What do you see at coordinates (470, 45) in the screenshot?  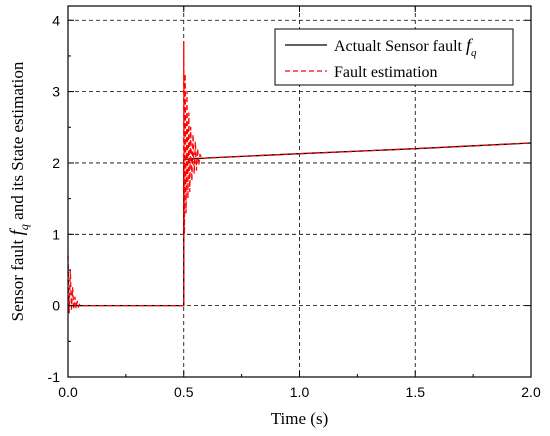 I see `legend-label-actual-fault-symbol: f` at bounding box center [470, 45].